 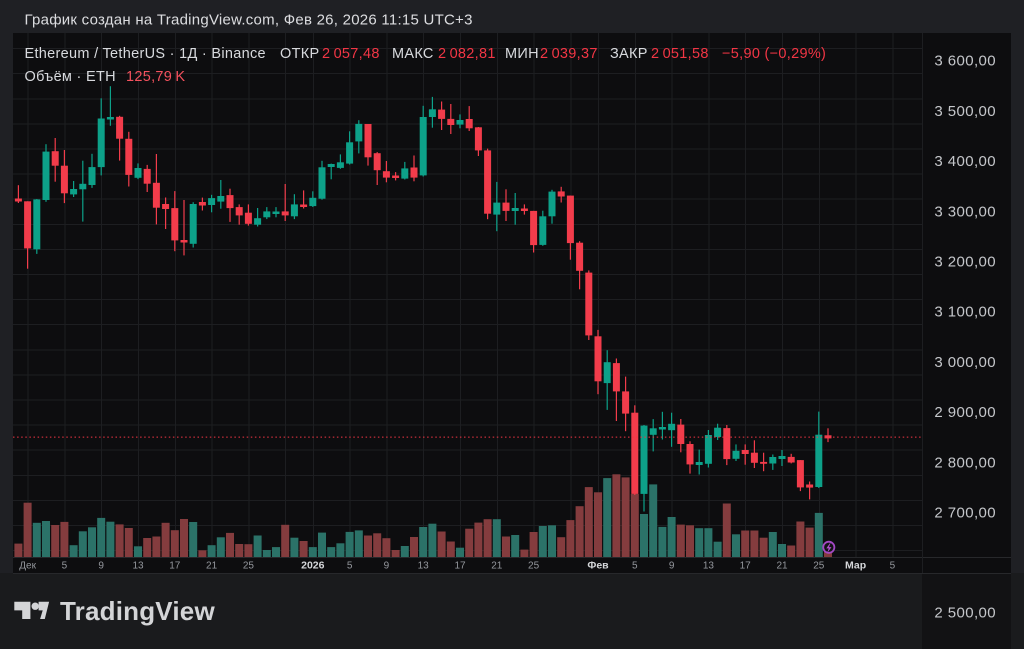 I want to click on svg-text: 3 300,00, so click(x=965, y=211).